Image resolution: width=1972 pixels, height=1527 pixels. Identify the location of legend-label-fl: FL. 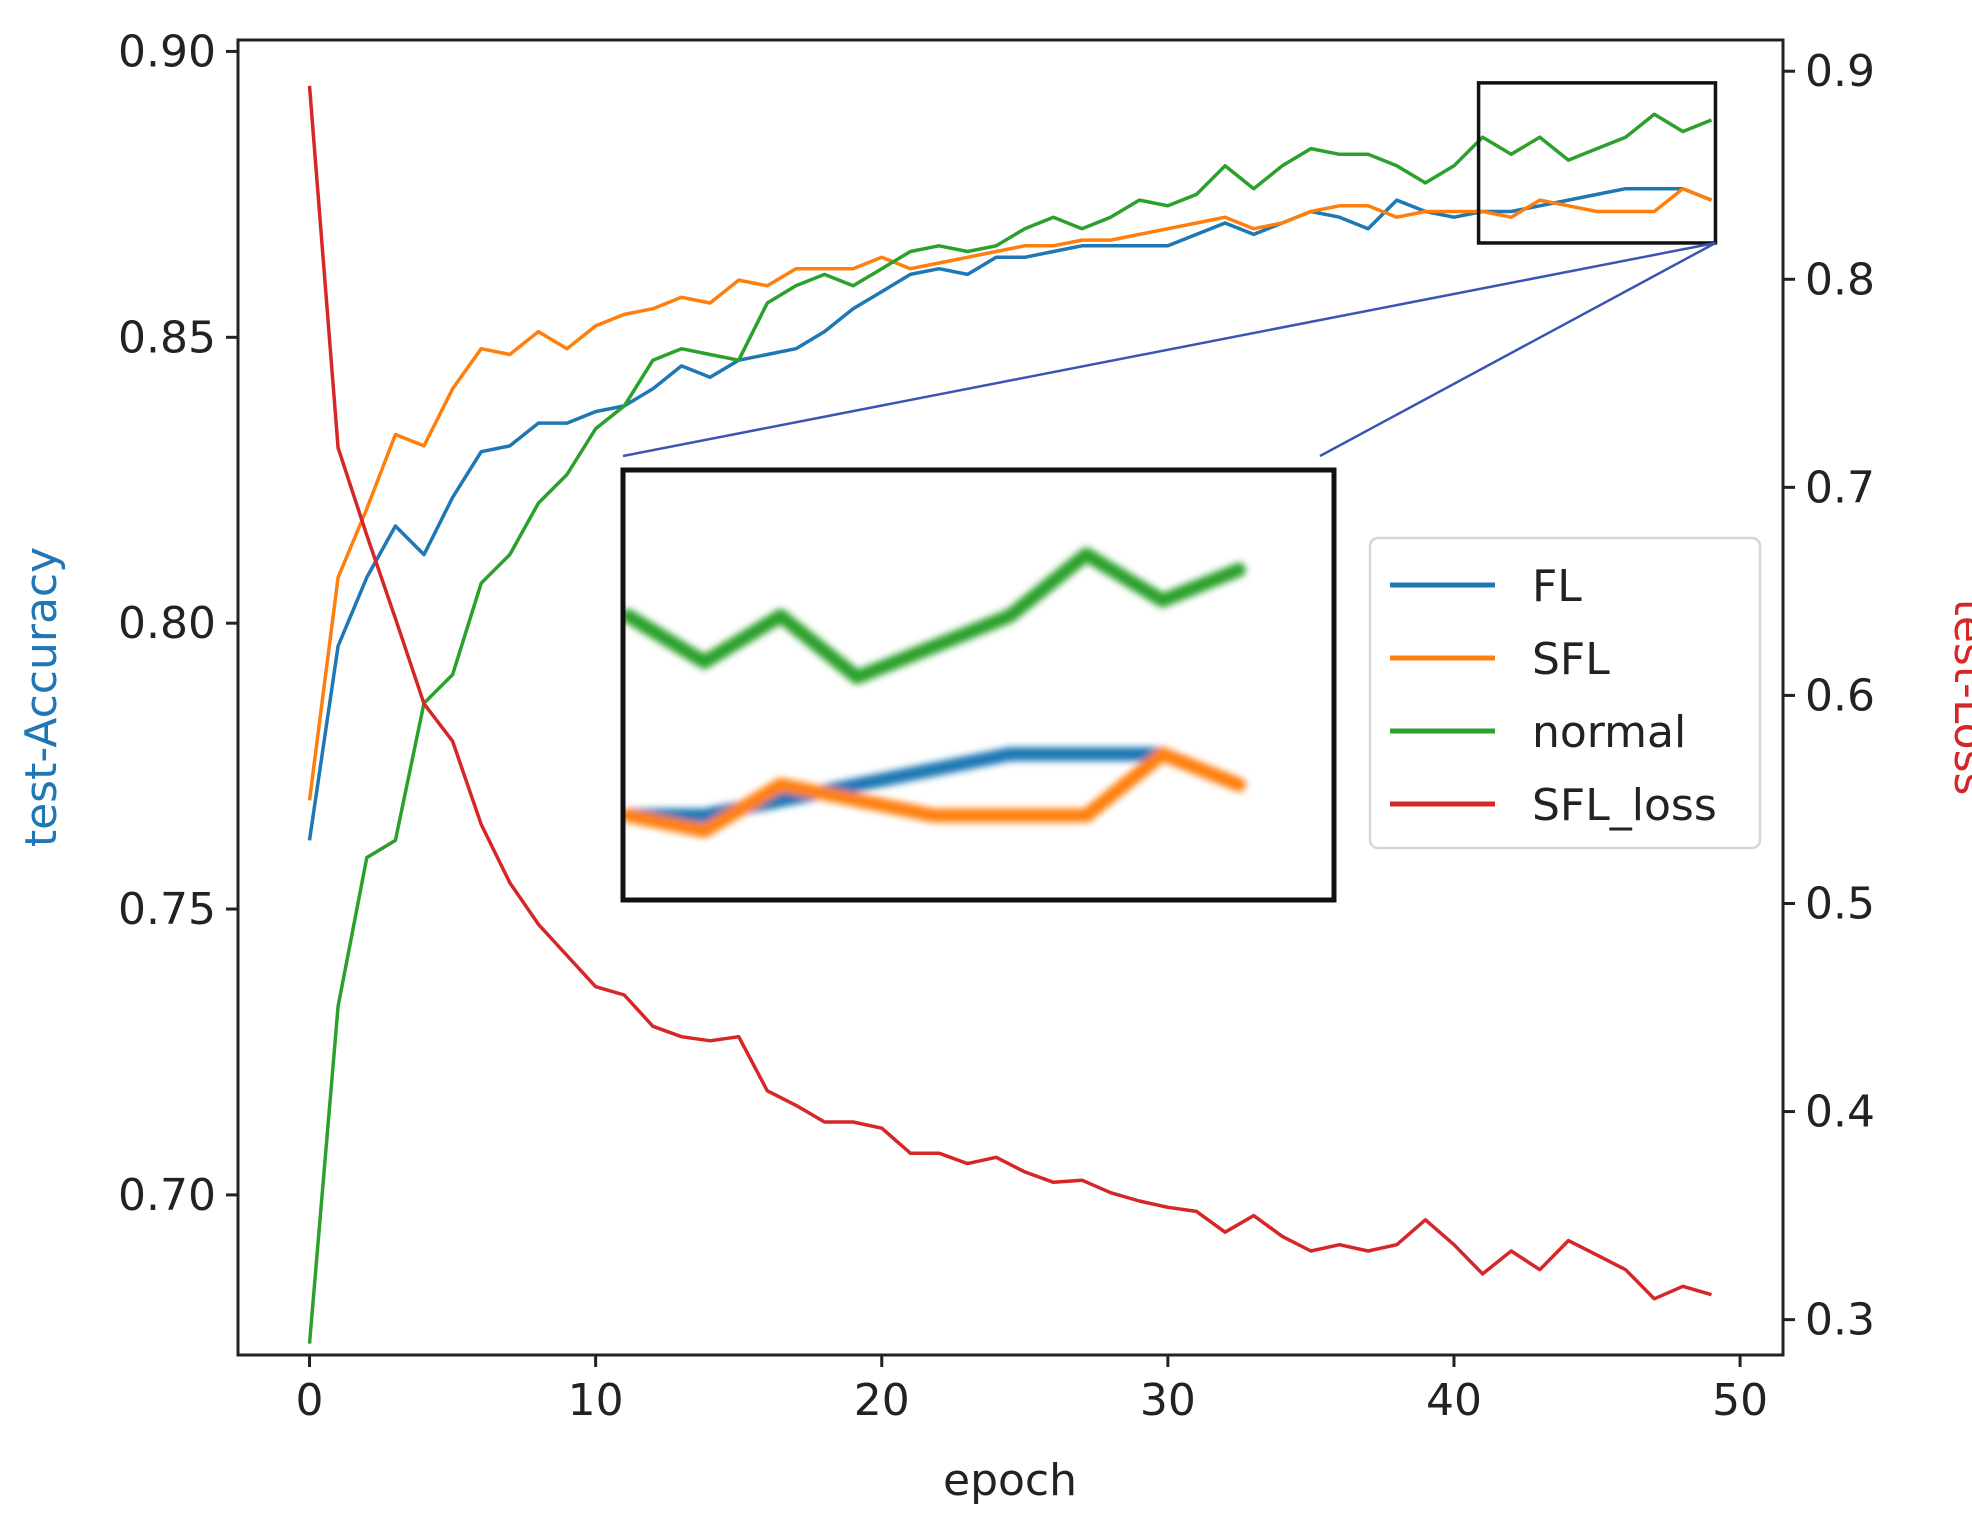
(1557, 586).